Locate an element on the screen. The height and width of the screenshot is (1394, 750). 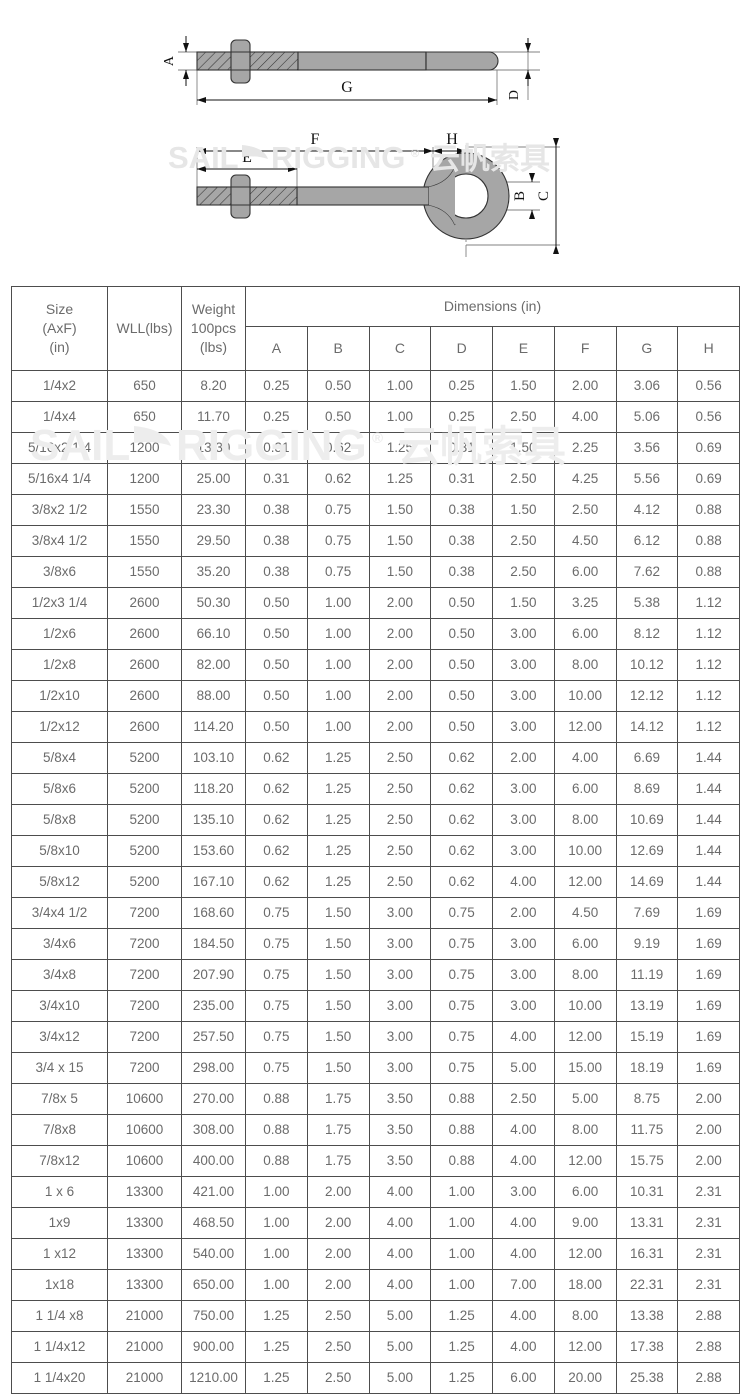
cell-size: 1/2x6 is located at coordinates (59, 634).